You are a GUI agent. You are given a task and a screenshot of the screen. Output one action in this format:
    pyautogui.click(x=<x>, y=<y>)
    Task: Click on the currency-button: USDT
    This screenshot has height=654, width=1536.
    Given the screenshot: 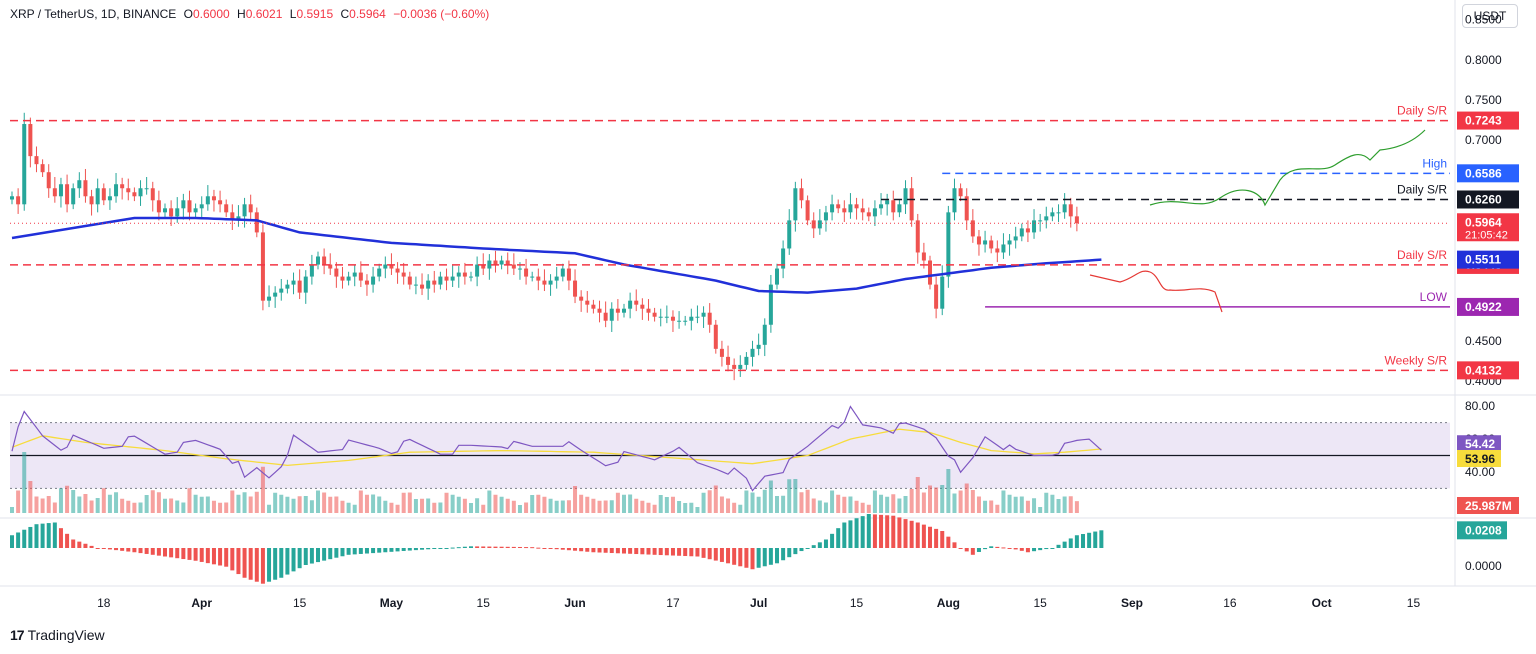 What is the action you would take?
    pyautogui.click(x=1490, y=16)
    